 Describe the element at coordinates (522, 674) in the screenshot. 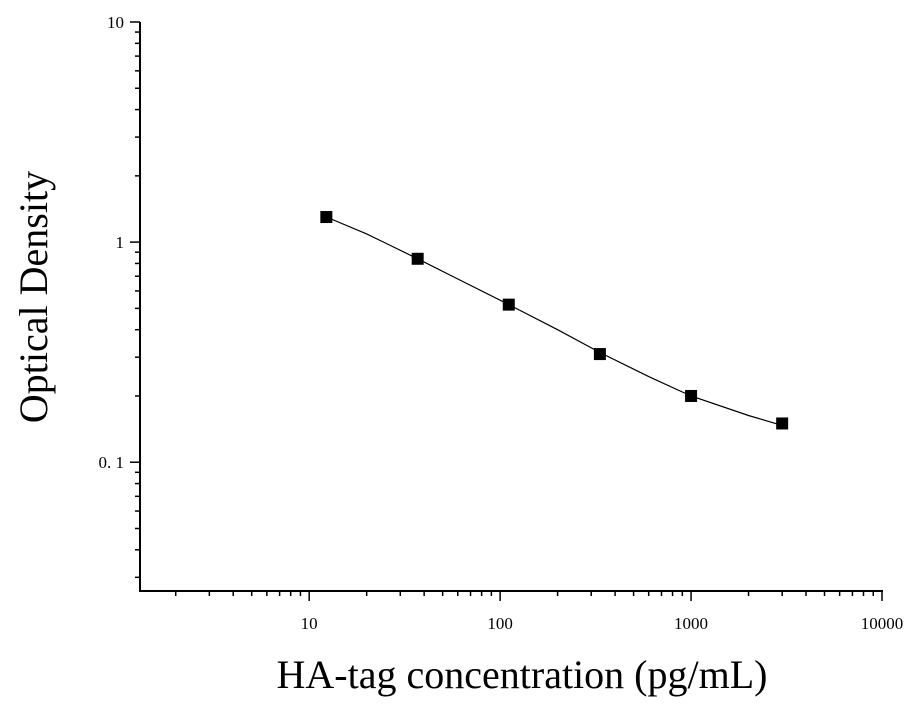

I see `x-axis-title: HA-tag concentration (pg/mL)` at that location.